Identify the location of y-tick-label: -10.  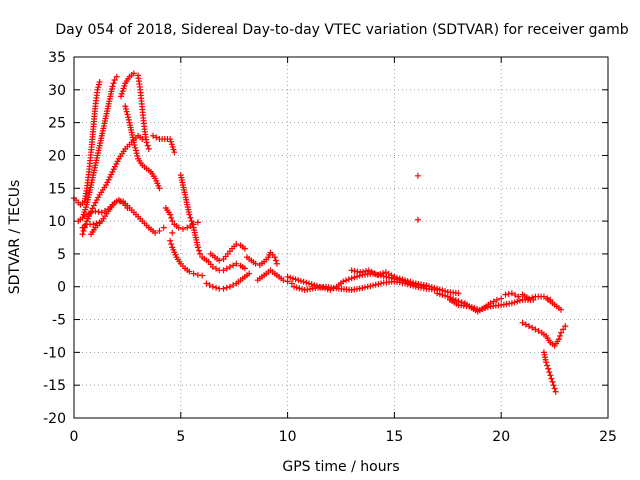
(54, 353).